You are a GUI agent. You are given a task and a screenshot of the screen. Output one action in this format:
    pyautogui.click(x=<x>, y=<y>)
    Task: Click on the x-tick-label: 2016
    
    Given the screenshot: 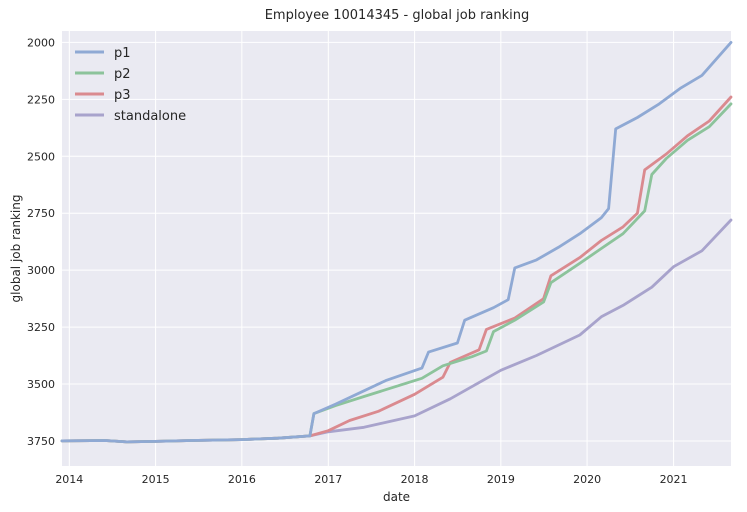 What is the action you would take?
    pyautogui.click(x=242, y=479)
    